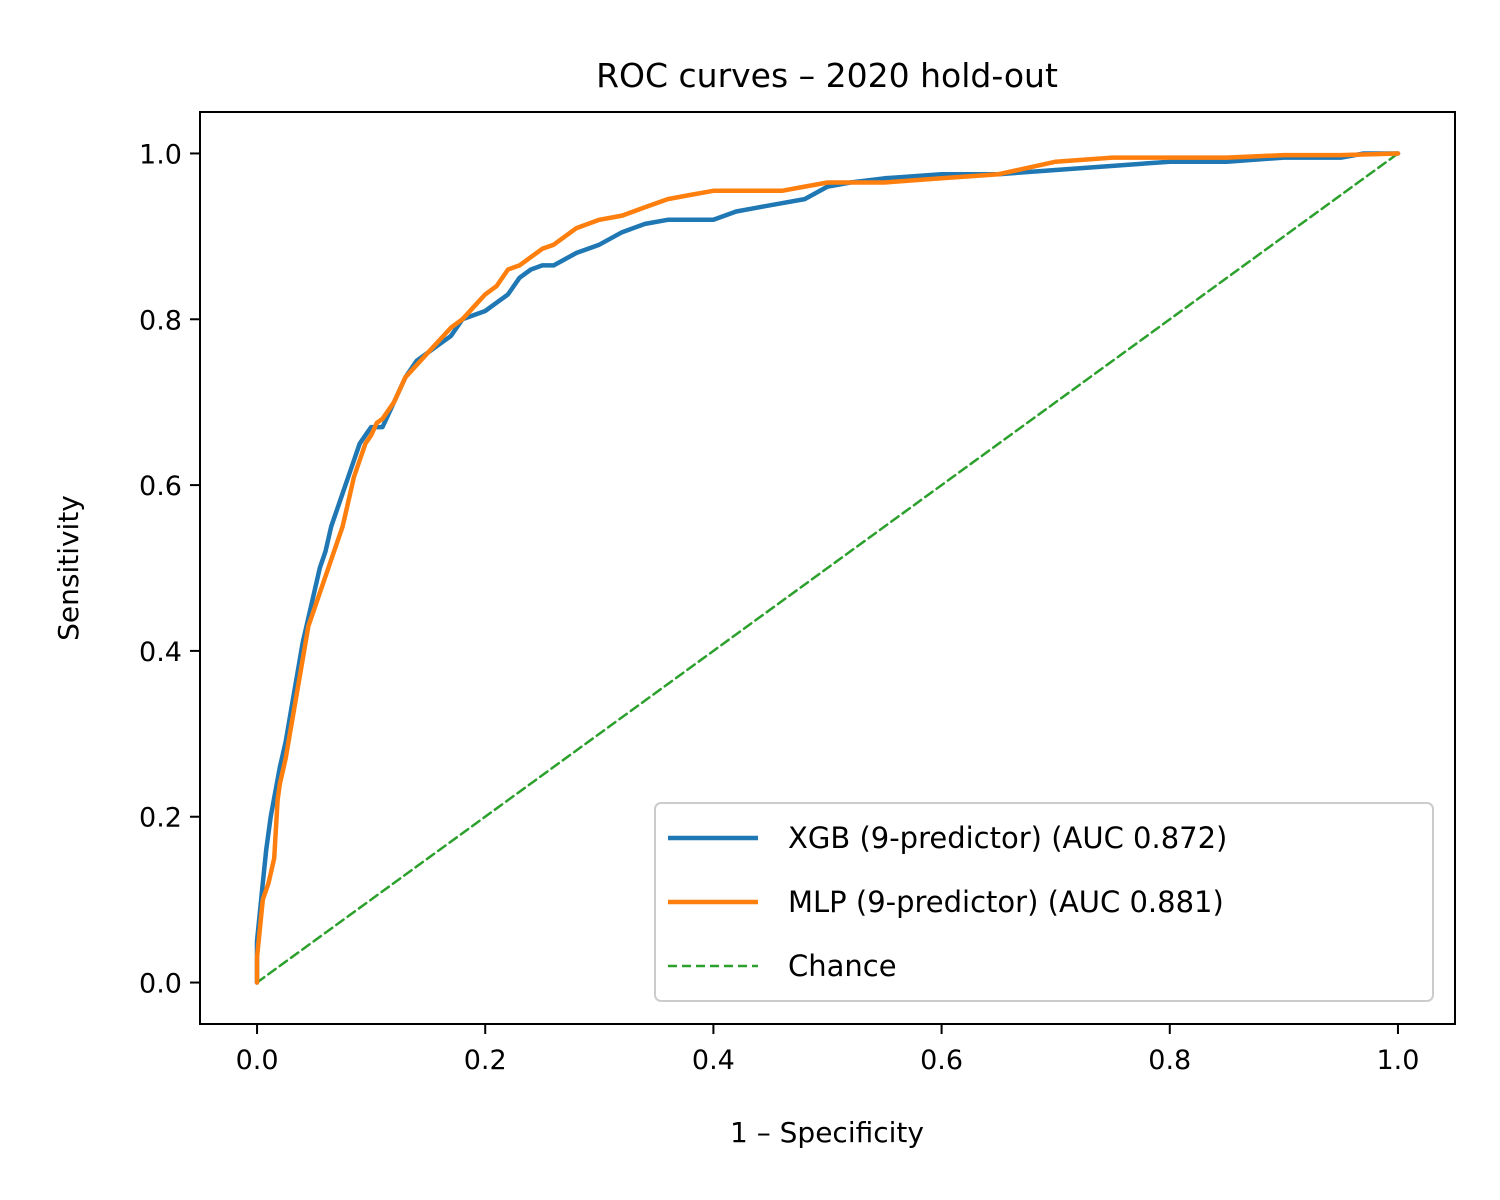 This screenshot has height=1200, width=1500. I want to click on legend-label-1: MLP (9-predictor) (AUC 0.881), so click(1006, 902).